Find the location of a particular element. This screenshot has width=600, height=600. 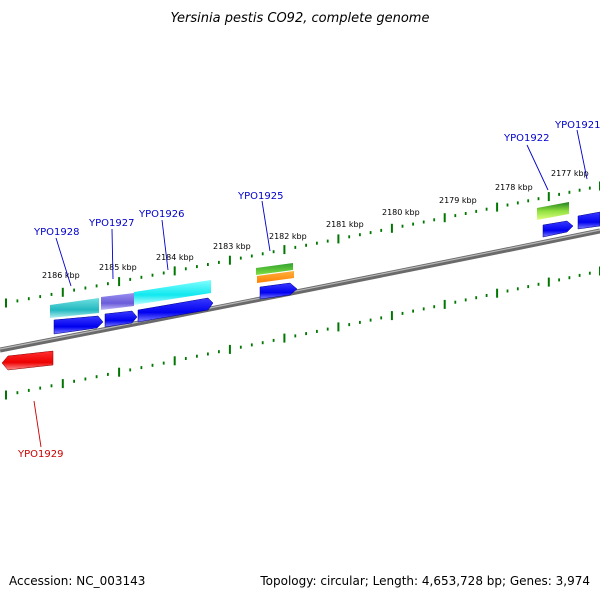

scale-label: 2184 kbp is located at coordinates (175, 257).